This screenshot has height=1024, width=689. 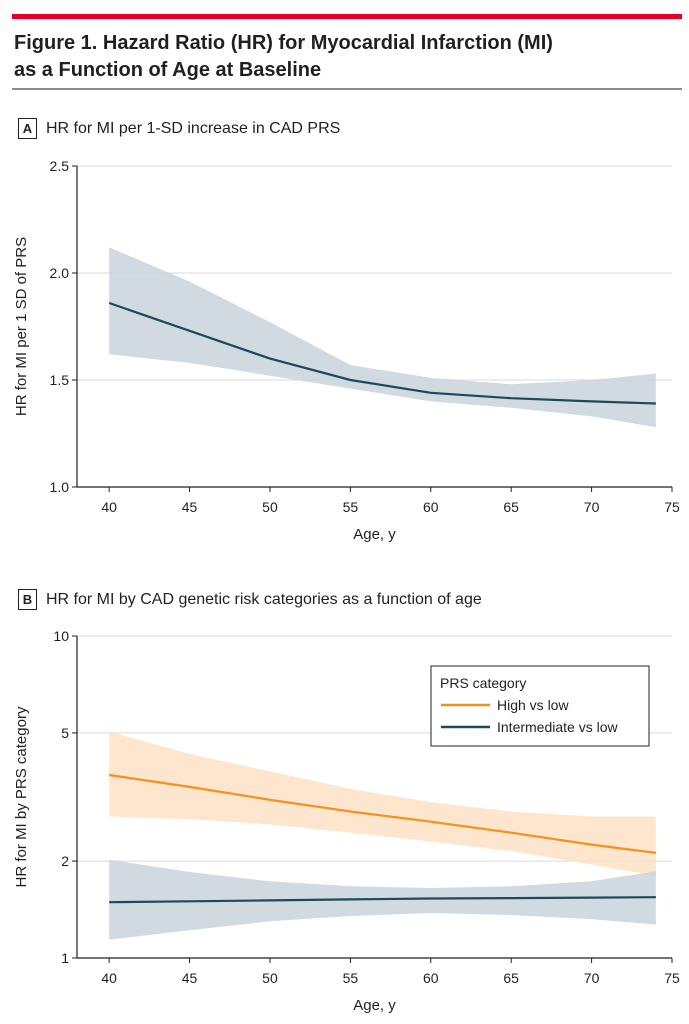 What do you see at coordinates (61, 636) in the screenshot?
I see `y-tick-label: 10` at bounding box center [61, 636].